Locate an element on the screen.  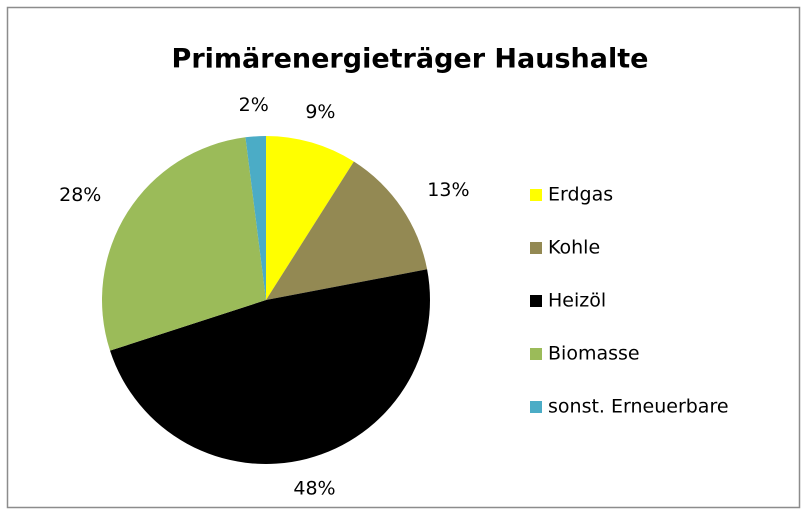
legend-label: Erdgas is located at coordinates (580, 195).